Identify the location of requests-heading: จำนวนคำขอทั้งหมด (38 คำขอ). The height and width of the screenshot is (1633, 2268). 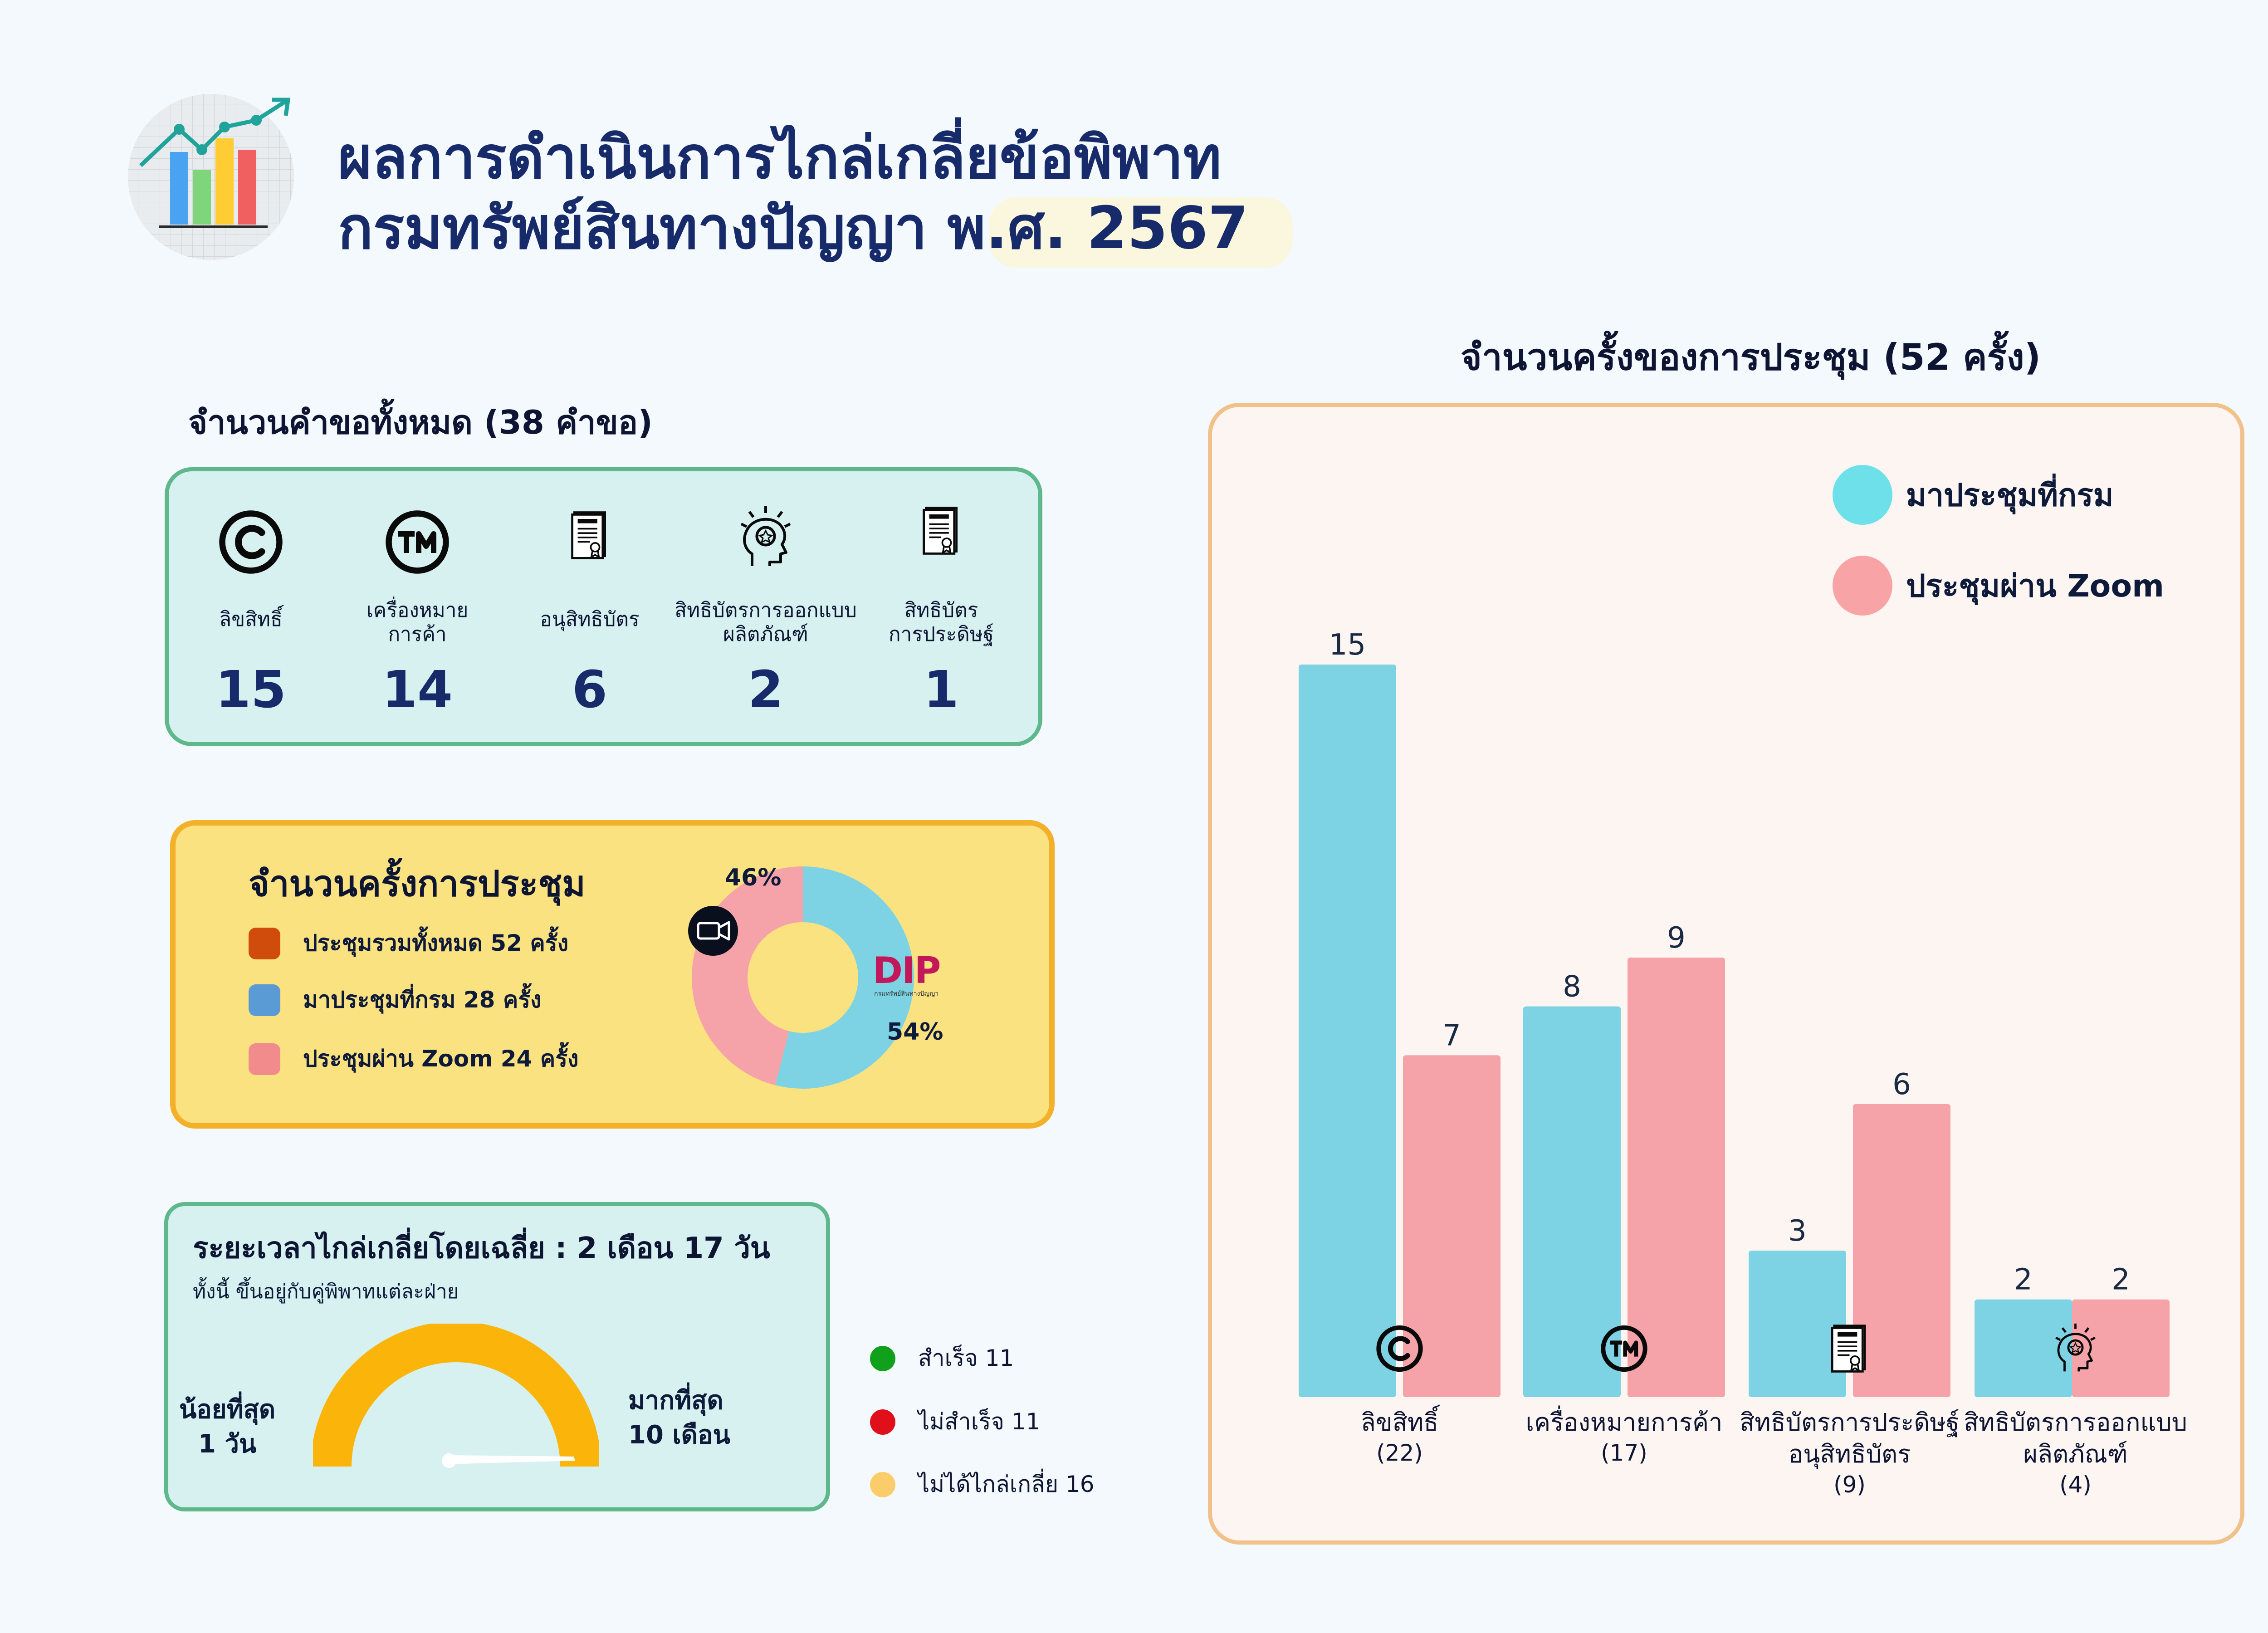
(421, 422).